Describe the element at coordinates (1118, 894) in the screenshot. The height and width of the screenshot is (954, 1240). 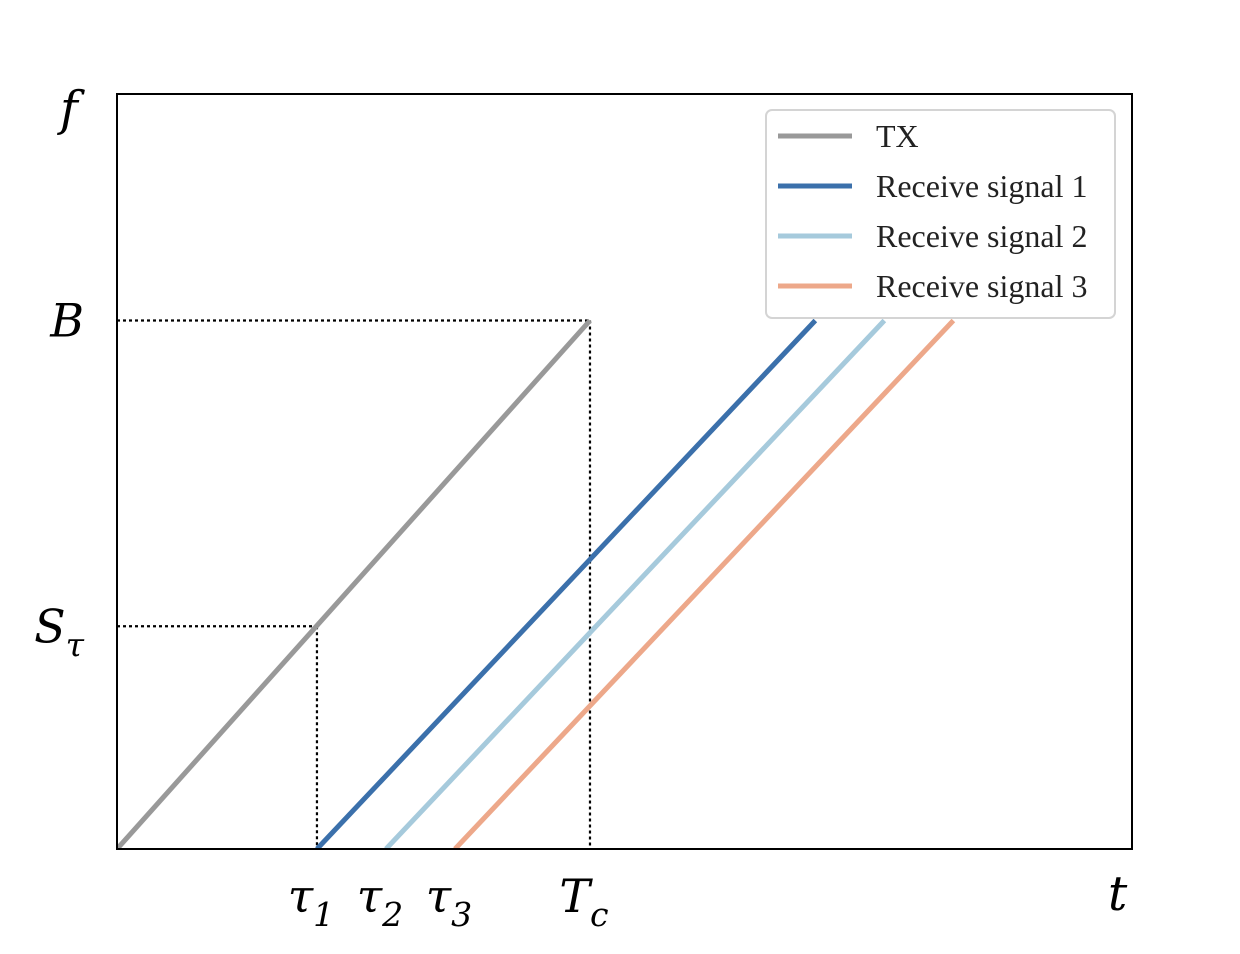
I see `x-axis-label: t` at that location.